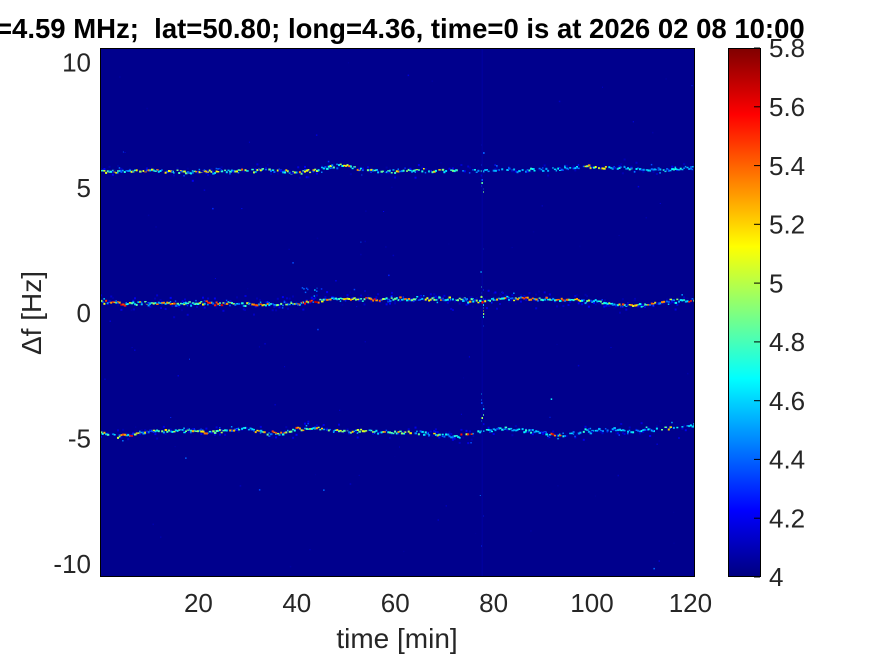 The image size is (875, 656). What do you see at coordinates (787, 460) in the screenshot?
I see `svg-text: 4.4` at bounding box center [787, 460].